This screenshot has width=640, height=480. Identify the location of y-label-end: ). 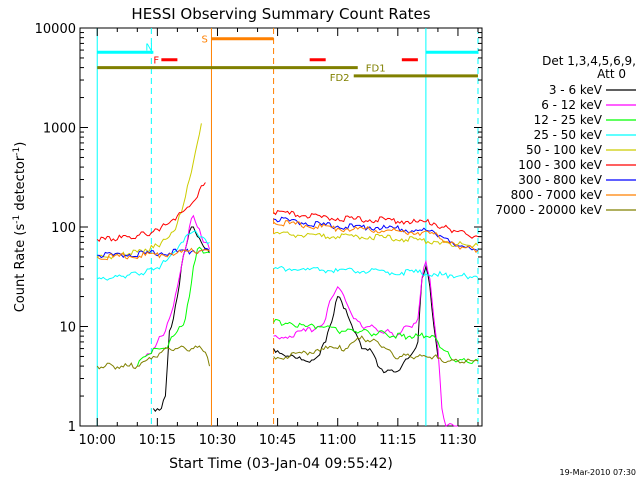
(20, 144).